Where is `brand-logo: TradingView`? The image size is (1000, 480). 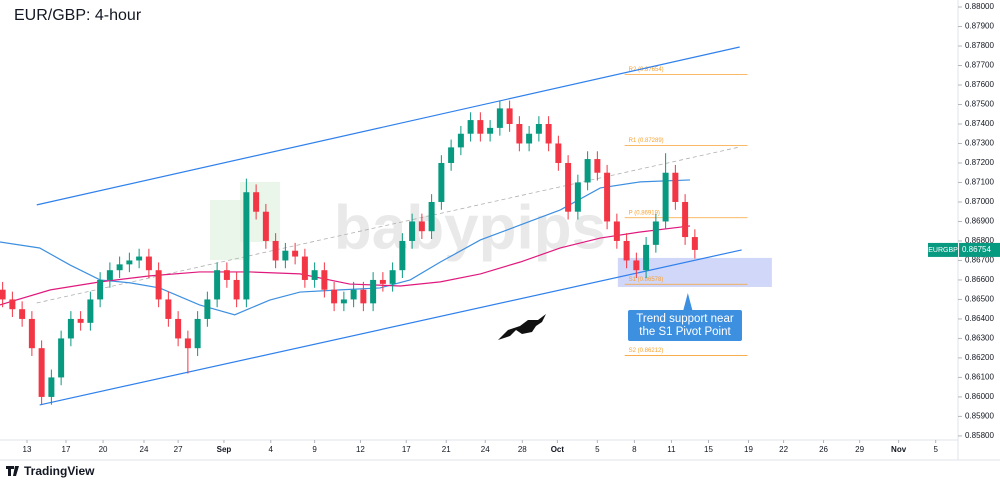
brand-logo: TradingView is located at coordinates (50, 471).